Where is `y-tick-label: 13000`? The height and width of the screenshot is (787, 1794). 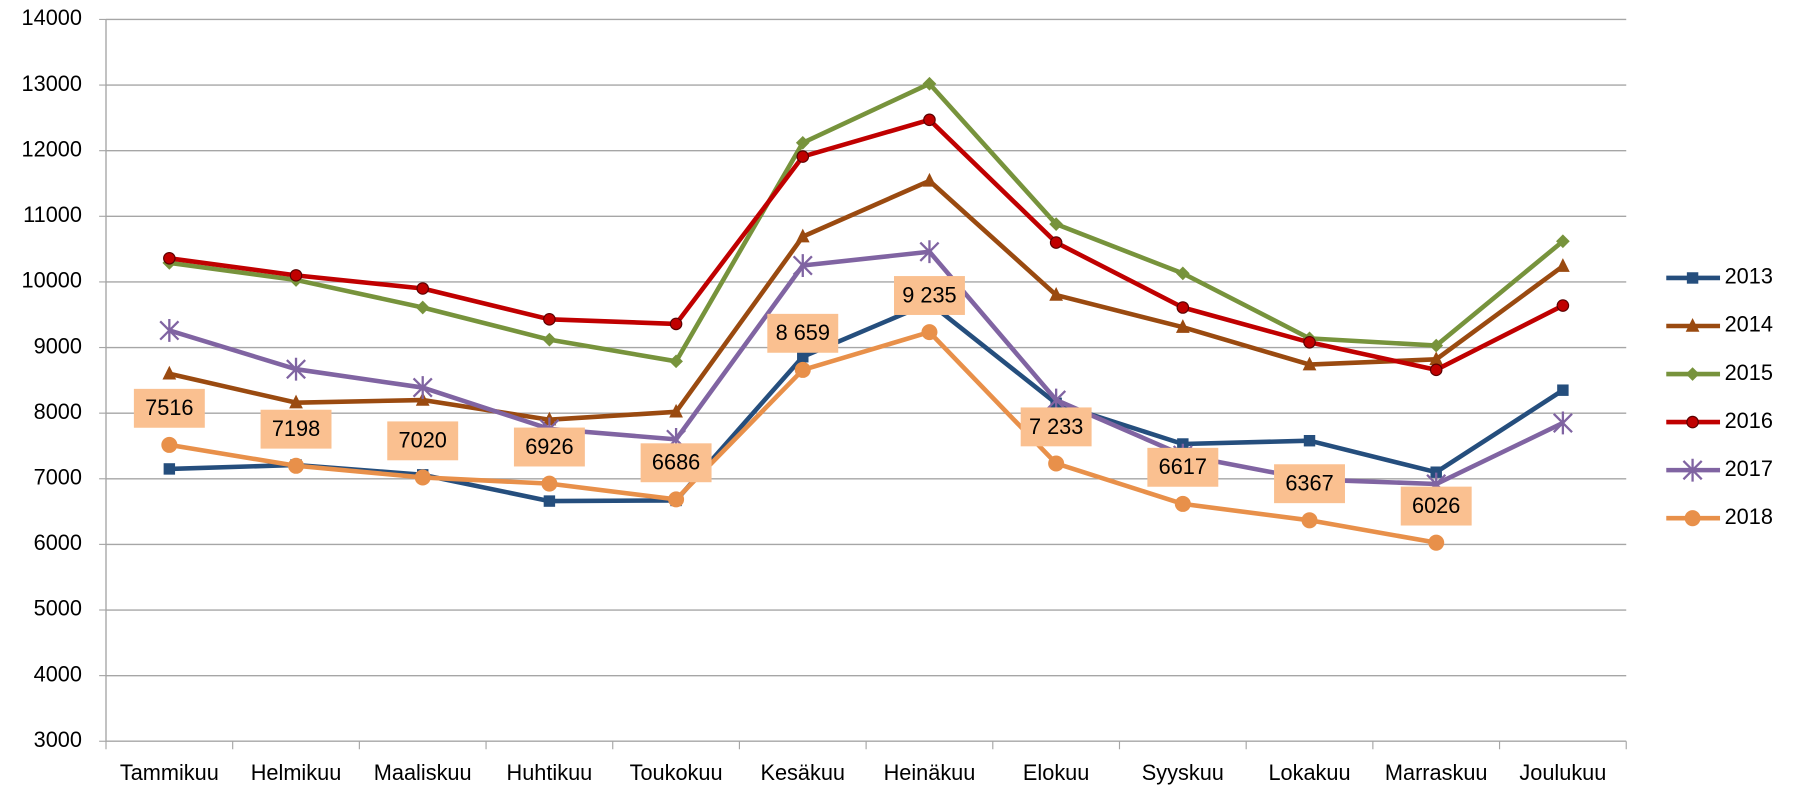 y-tick-label: 13000 is located at coordinates (52, 83).